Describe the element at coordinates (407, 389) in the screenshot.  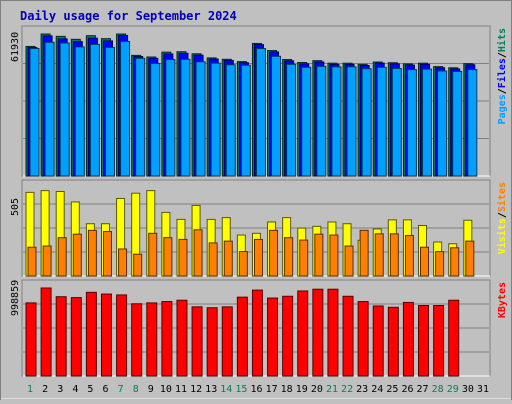
I see `x-tick-label-day-26: 26` at that location.